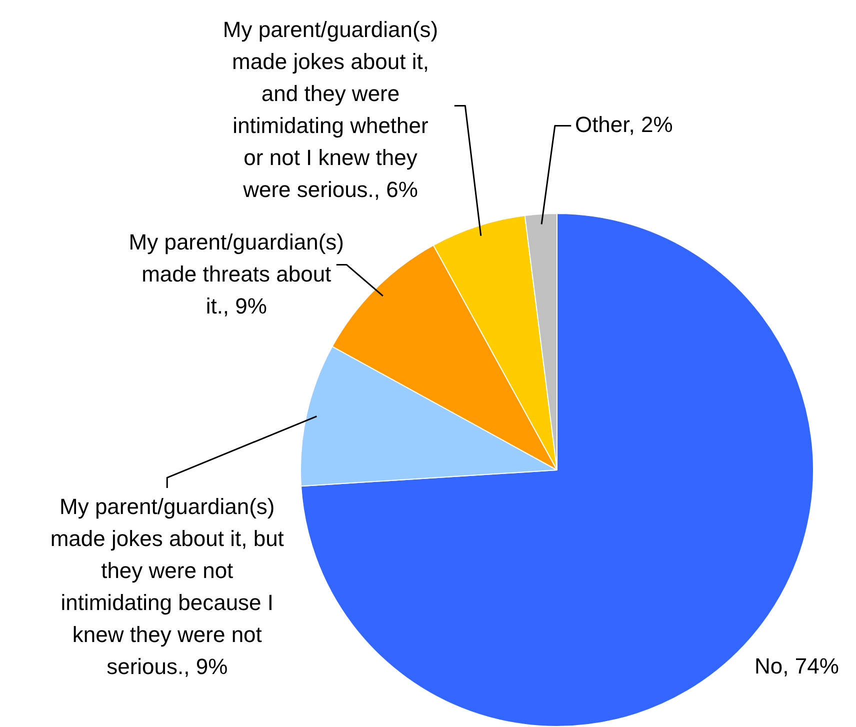 This screenshot has width=856, height=727. I want to click on slice-label: Other, 2%, so click(623, 124).